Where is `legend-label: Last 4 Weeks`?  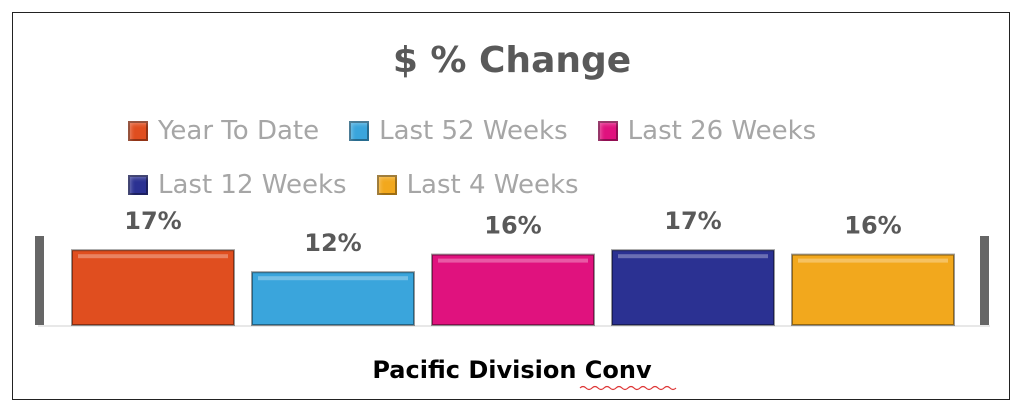
legend-label: Last 4 Weeks is located at coordinates (492, 185).